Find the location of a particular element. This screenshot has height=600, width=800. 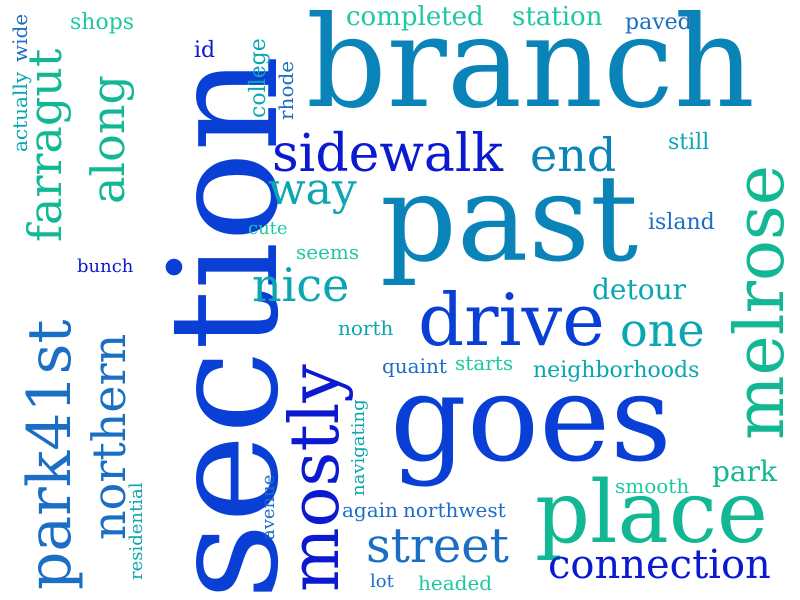

cloud-word-along: along is located at coordinates (108, 139).